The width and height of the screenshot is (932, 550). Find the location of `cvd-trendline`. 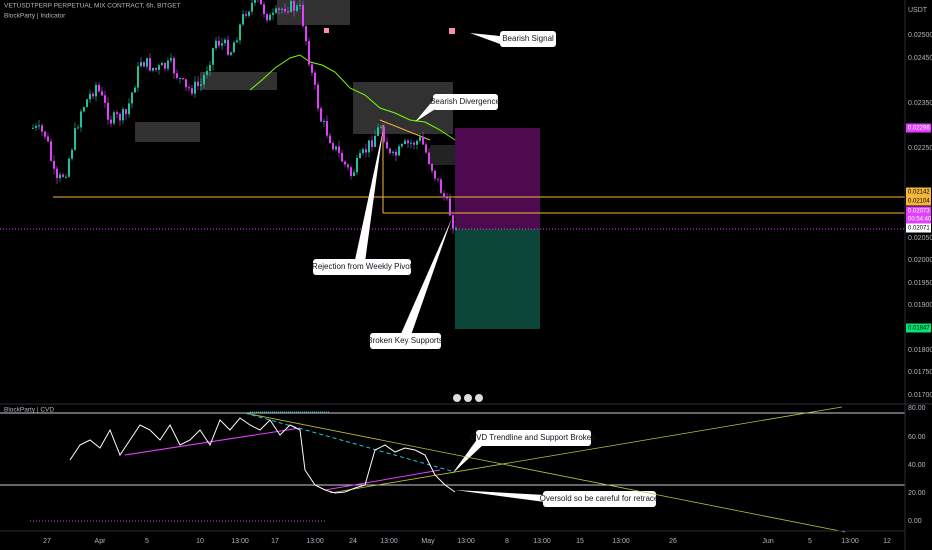

cvd-trendline is located at coordinates (382, 480).